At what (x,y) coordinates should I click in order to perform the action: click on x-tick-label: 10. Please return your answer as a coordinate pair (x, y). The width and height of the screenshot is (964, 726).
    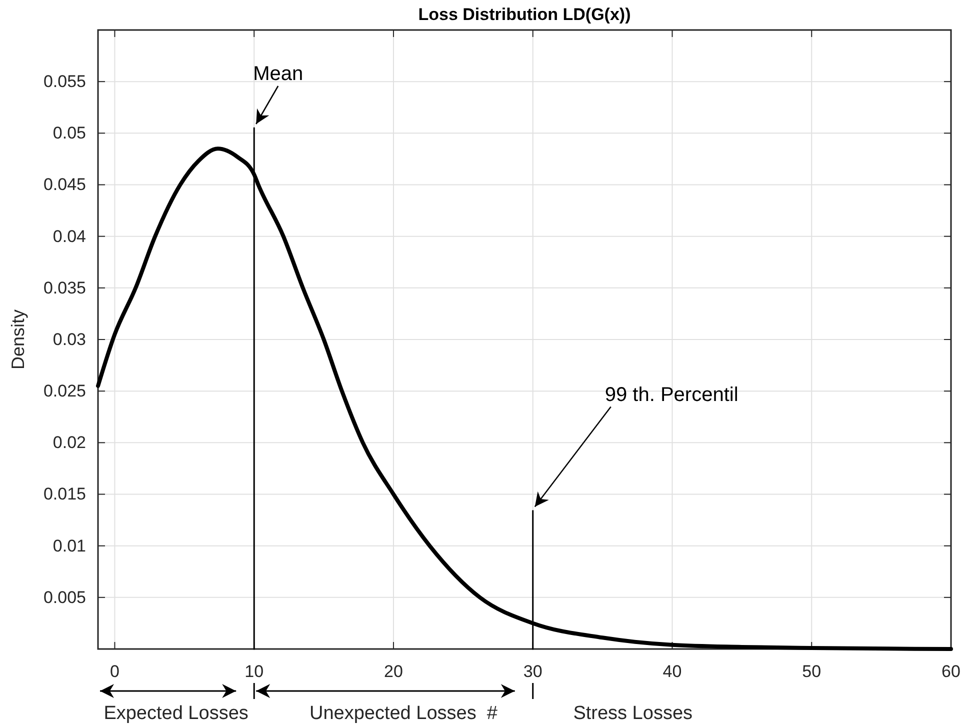
    Looking at the image, I should click on (254, 672).